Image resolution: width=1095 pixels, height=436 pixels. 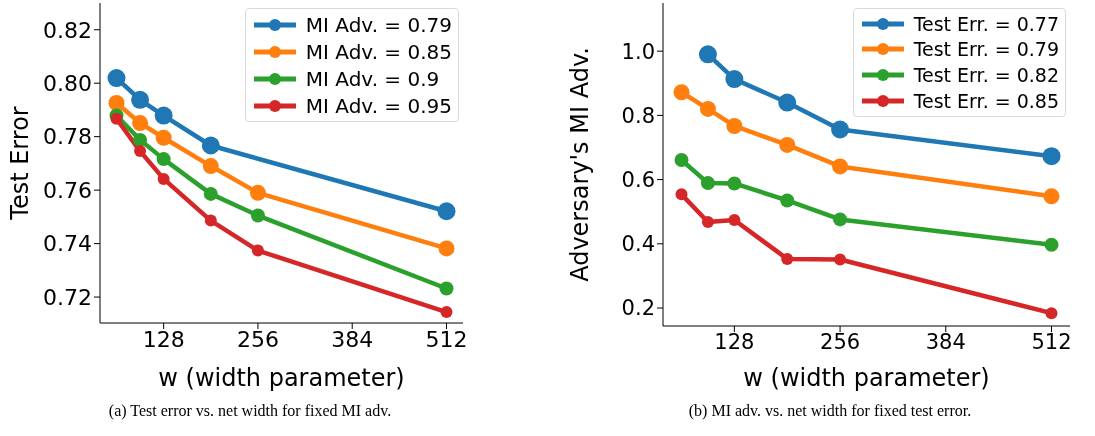 I want to click on legend-label: MI Adv. = 0.85, so click(x=378, y=51).